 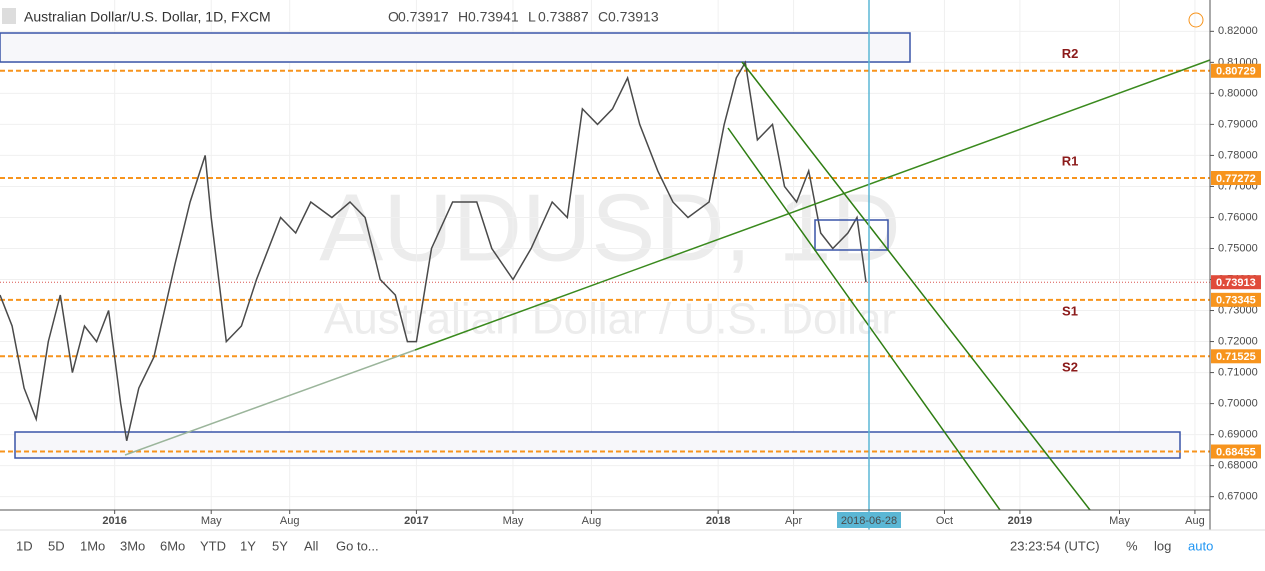 I want to click on y-tick-label: 0.70000, so click(x=1238, y=404).